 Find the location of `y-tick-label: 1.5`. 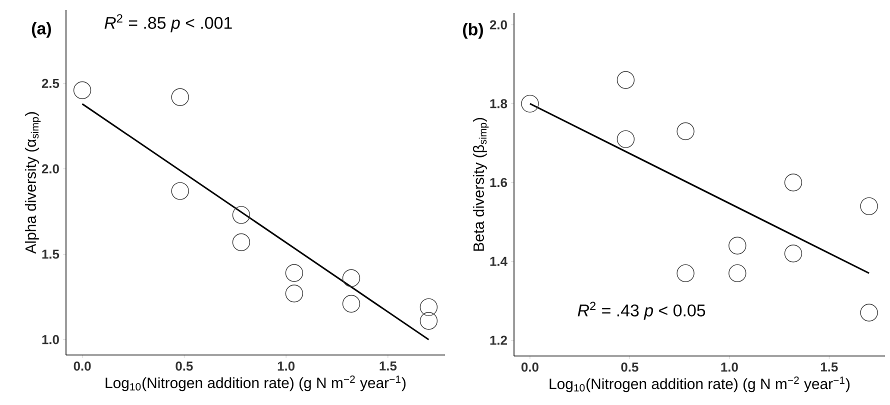

y-tick-label: 1.5 is located at coordinates (51, 254).